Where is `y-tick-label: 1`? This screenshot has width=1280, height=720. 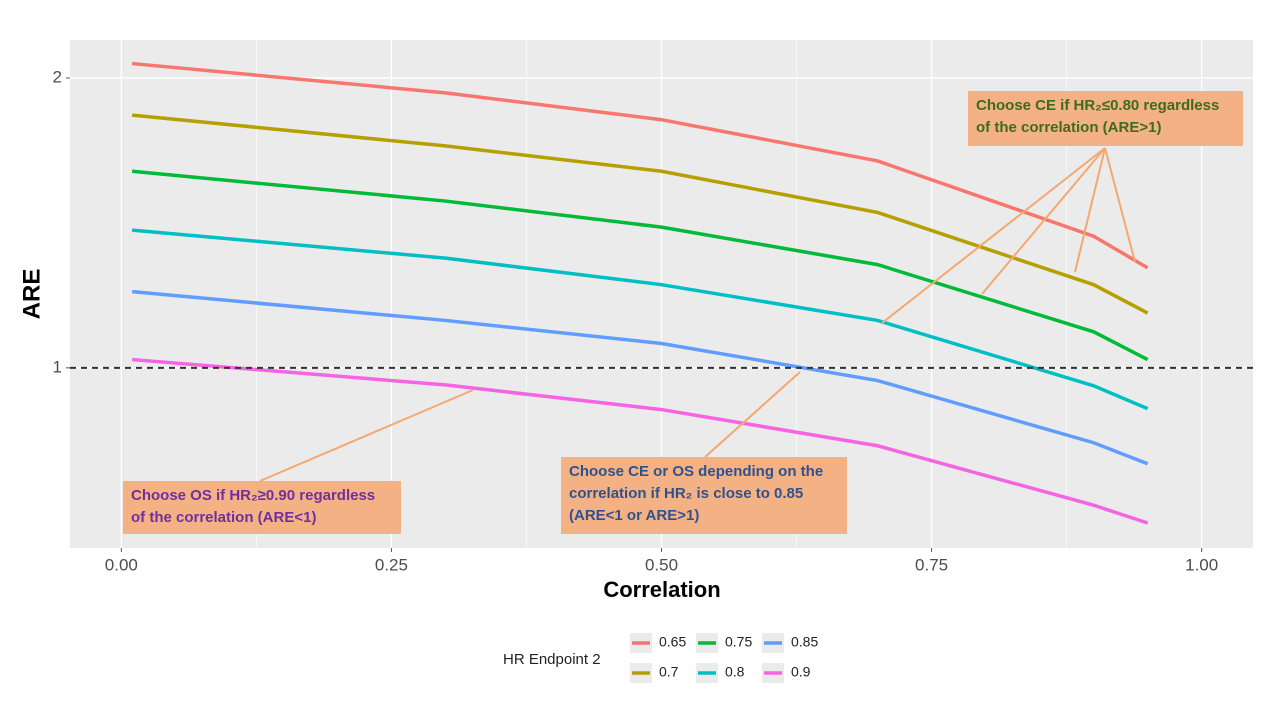
y-tick-label: 1 is located at coordinates (57, 366).